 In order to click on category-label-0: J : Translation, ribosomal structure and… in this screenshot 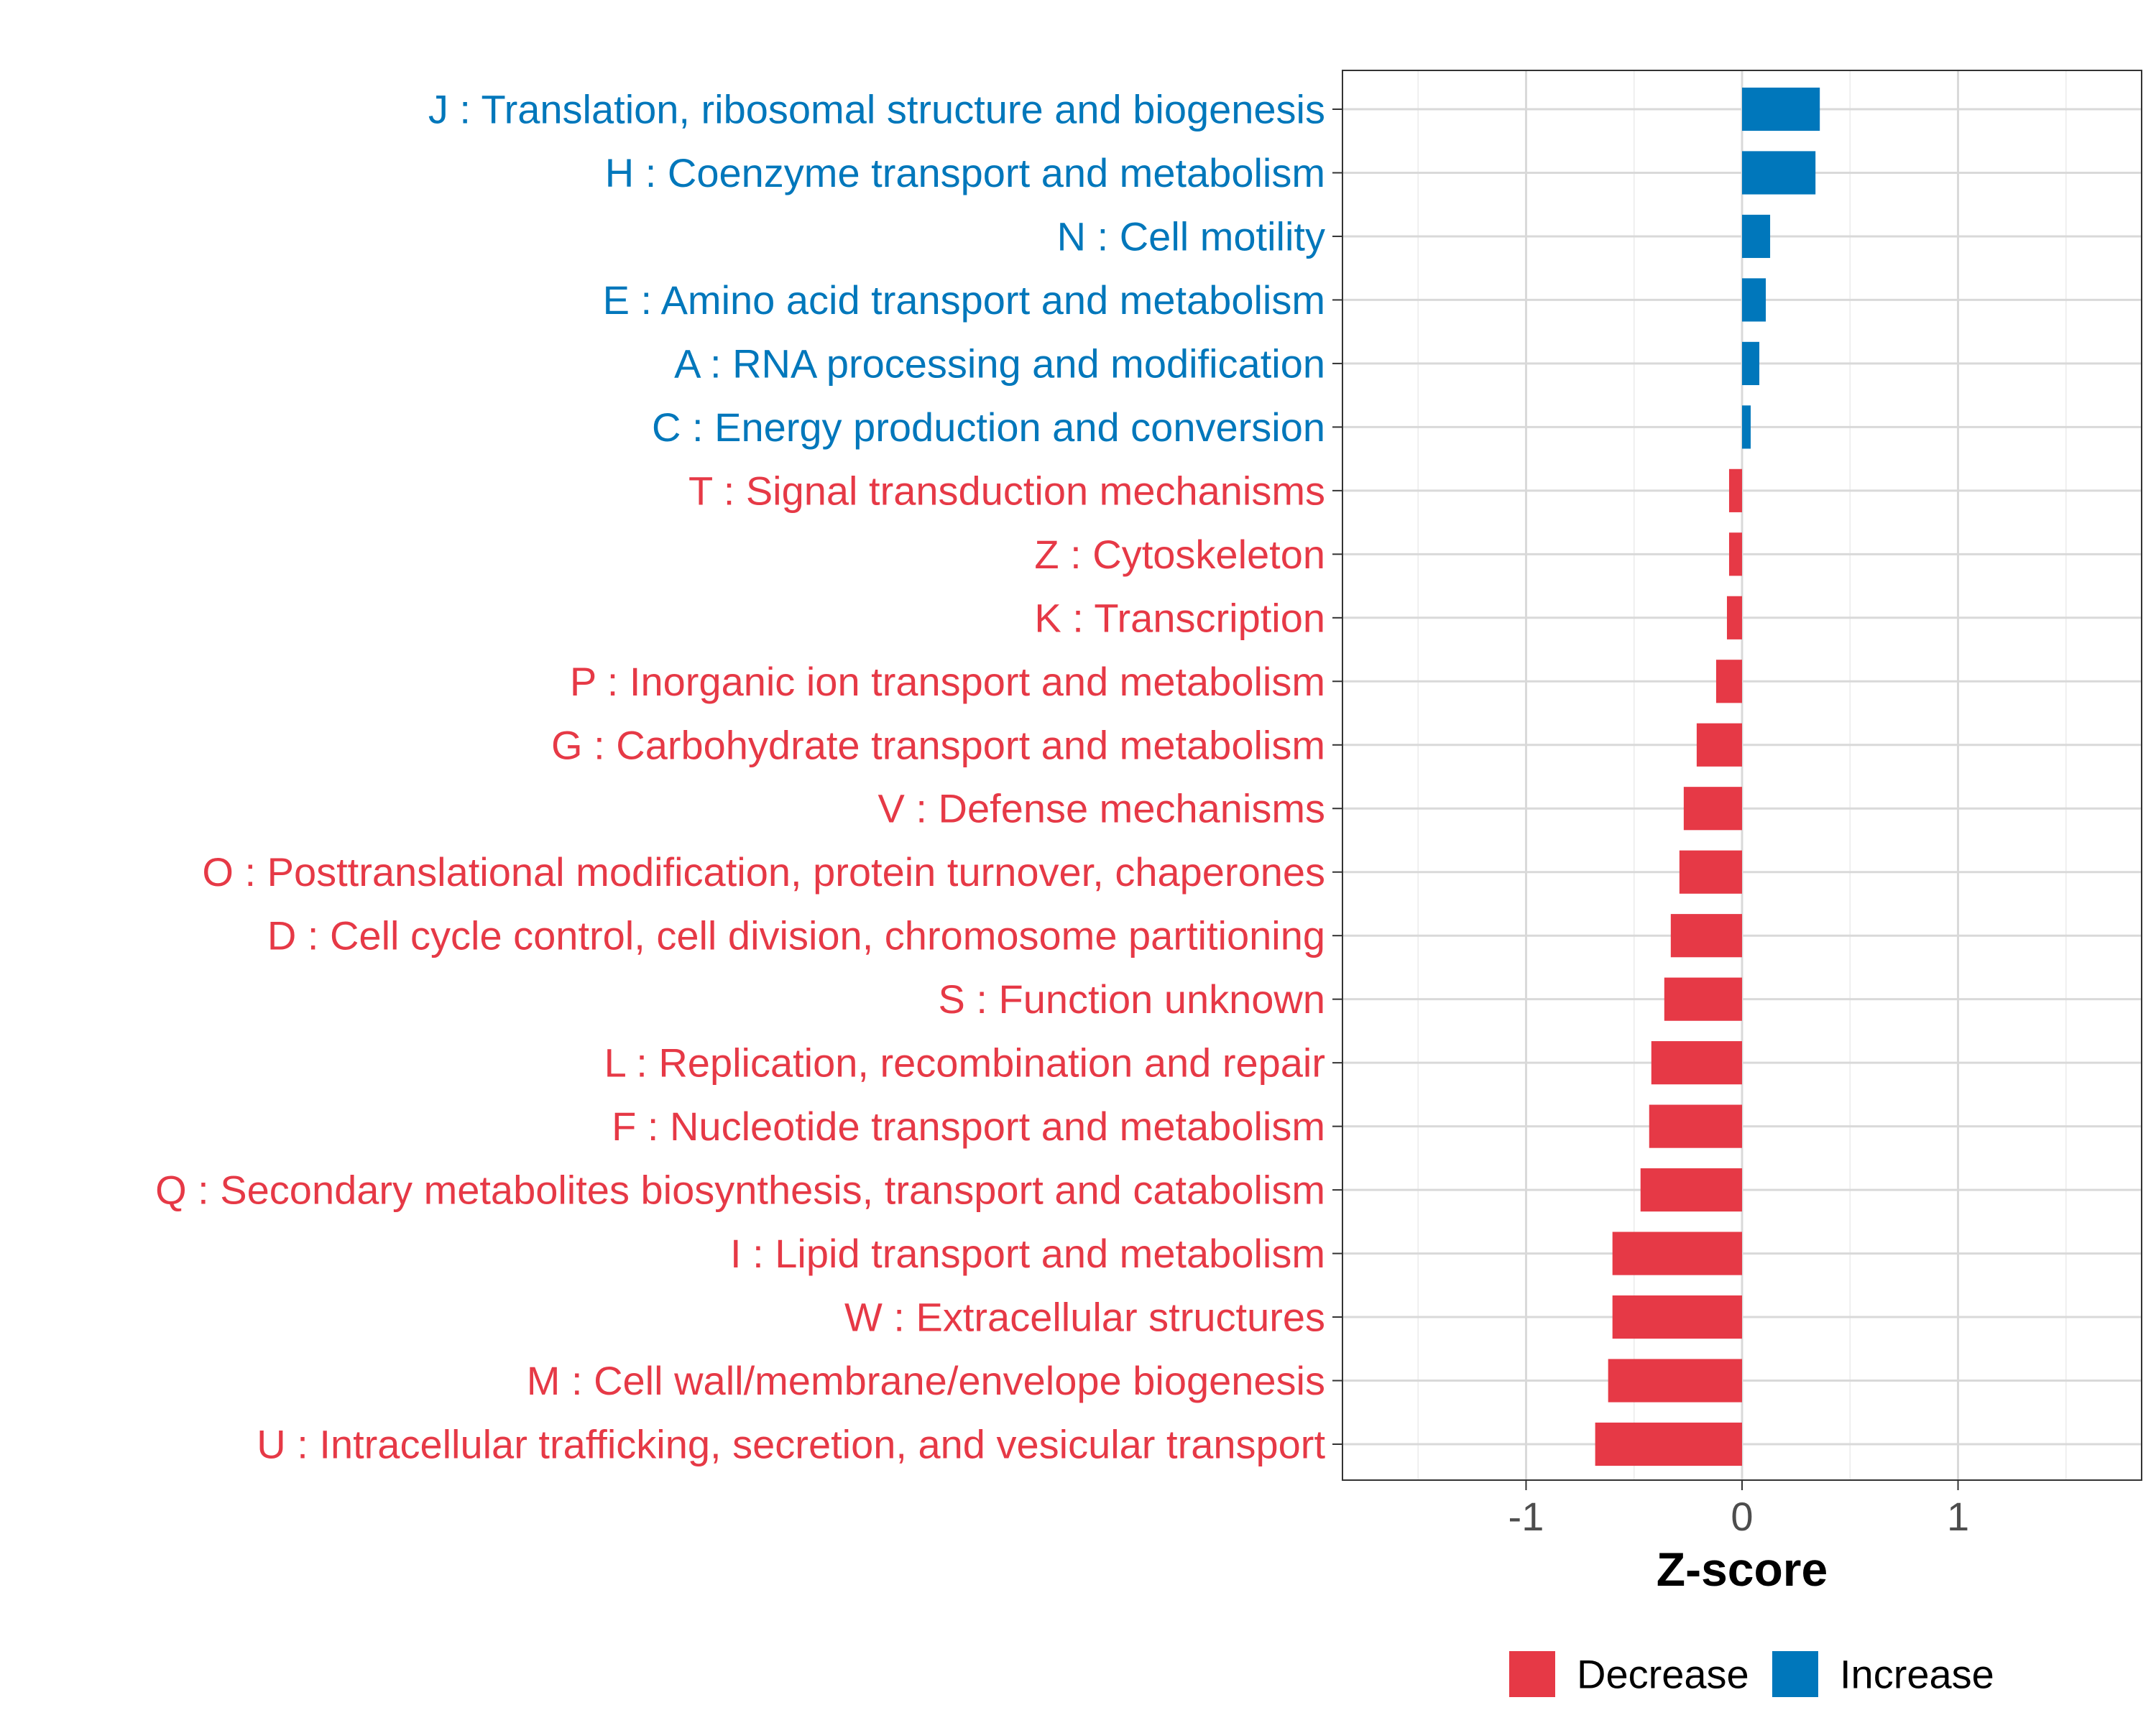, I will do `click(877, 110)`.